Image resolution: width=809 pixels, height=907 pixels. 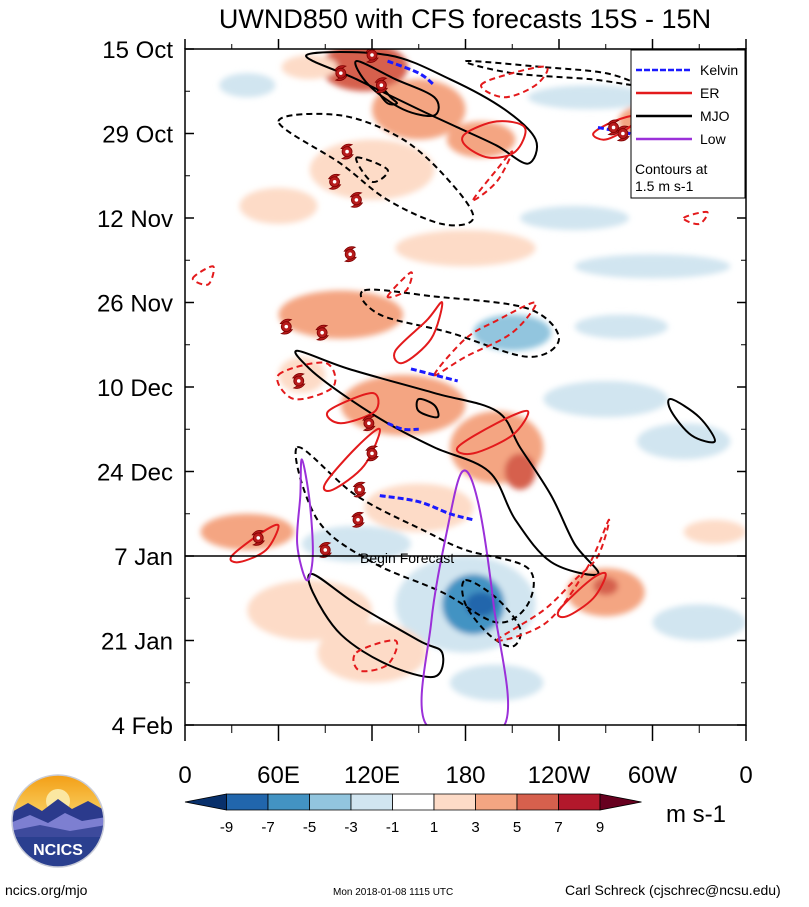 What do you see at coordinates (46, 890) in the screenshot?
I see `footer-url: ncics.org/mjo` at bounding box center [46, 890].